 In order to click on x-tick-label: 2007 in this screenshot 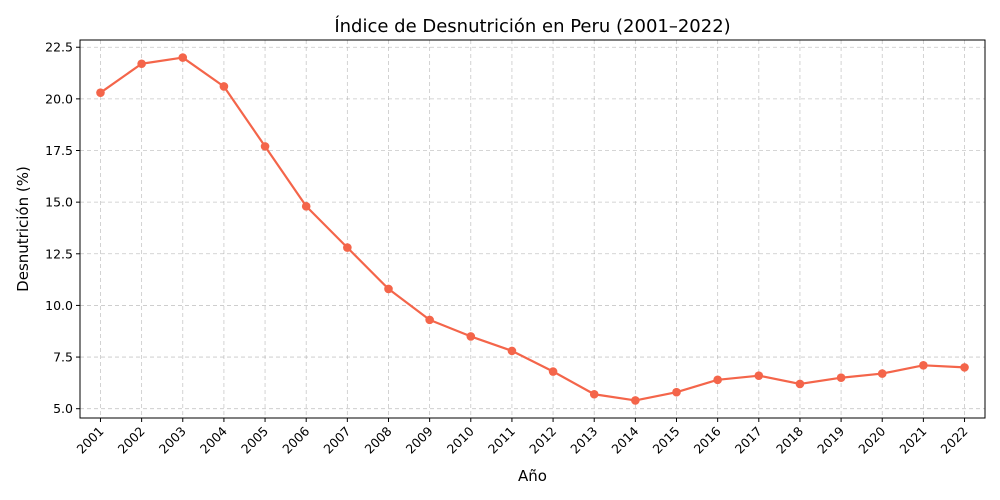, I will do `click(336, 440)`.